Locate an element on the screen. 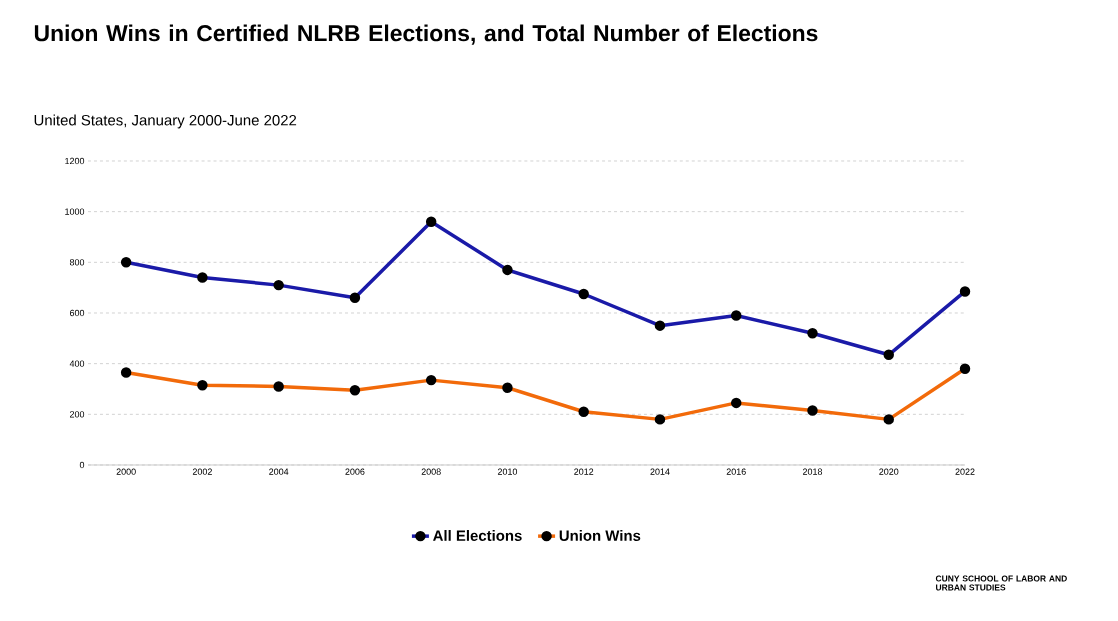  x-tick-label: 2008 is located at coordinates (431, 471).